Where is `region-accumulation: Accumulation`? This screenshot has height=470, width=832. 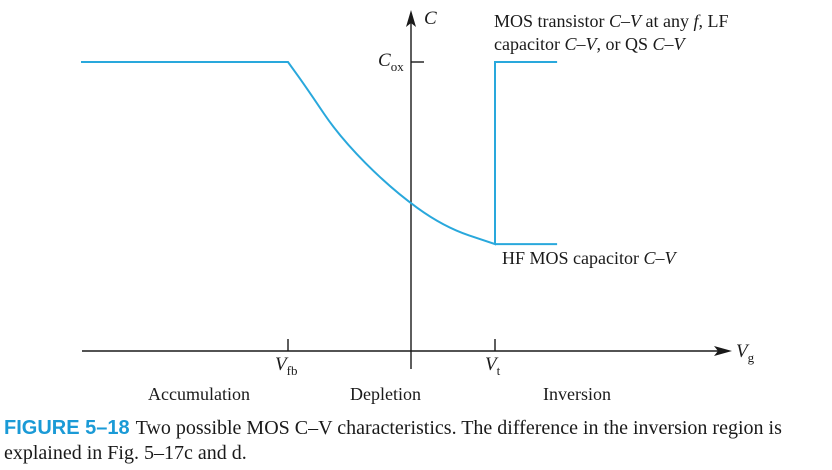
region-accumulation: Accumulation is located at coordinates (199, 394).